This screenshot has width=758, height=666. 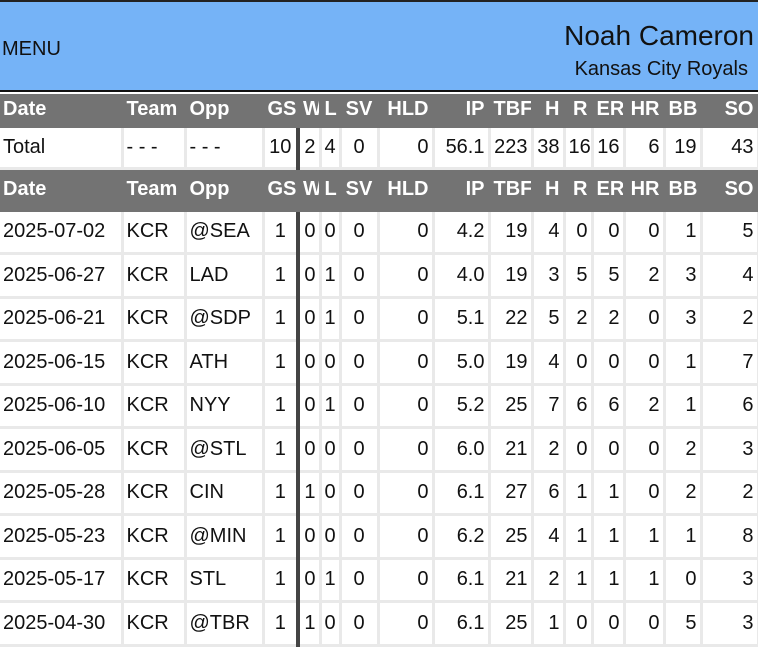 I want to click on total-row: Total - - -- - -10 2 4 0 0 56.1 223 38 16 16 6 19 43, so click(x=379, y=148).